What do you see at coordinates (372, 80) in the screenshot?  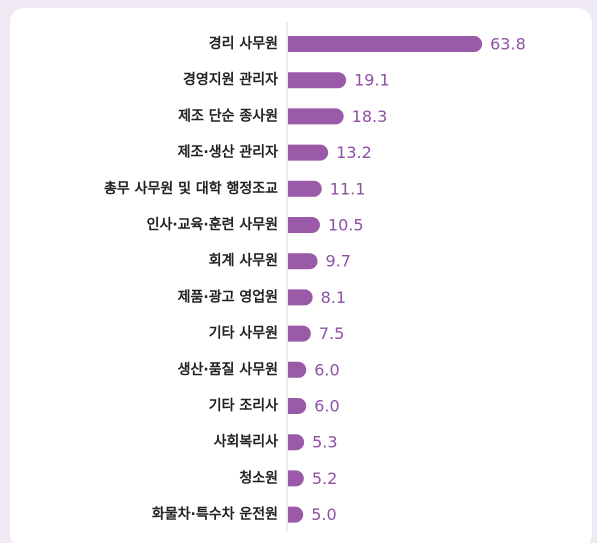 I see `value-label: 19.1` at bounding box center [372, 80].